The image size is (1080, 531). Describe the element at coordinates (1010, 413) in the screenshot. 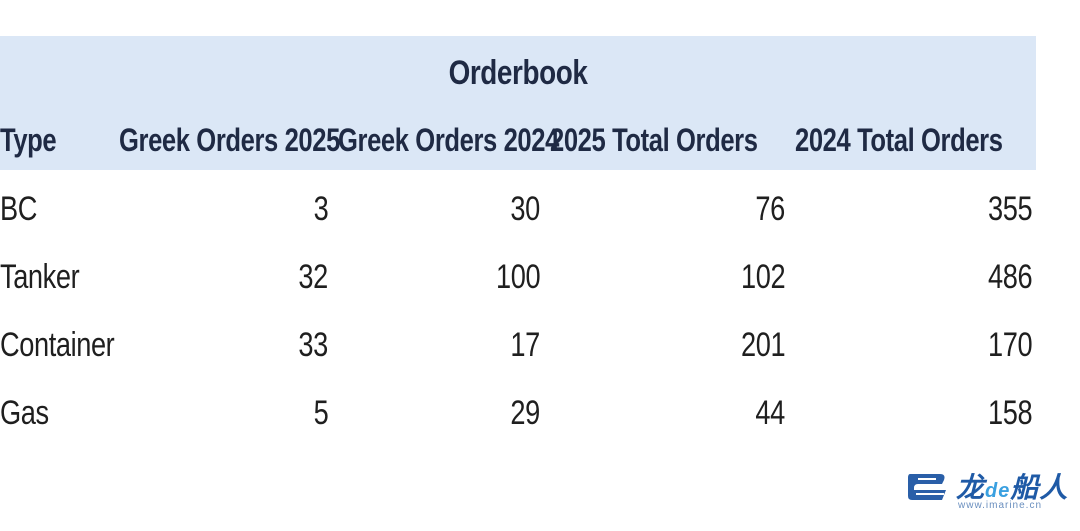

I see `cell-2024-total-orders: 158` at that location.